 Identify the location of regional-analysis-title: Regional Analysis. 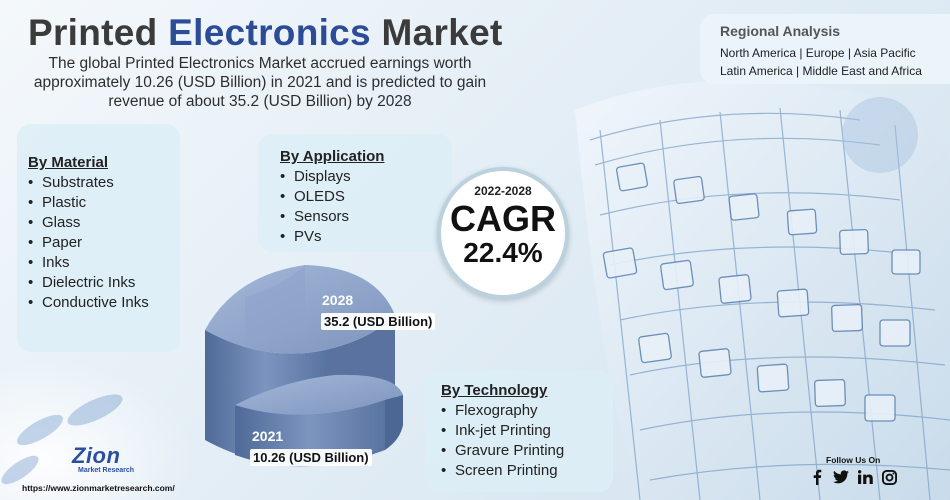
(780, 31).